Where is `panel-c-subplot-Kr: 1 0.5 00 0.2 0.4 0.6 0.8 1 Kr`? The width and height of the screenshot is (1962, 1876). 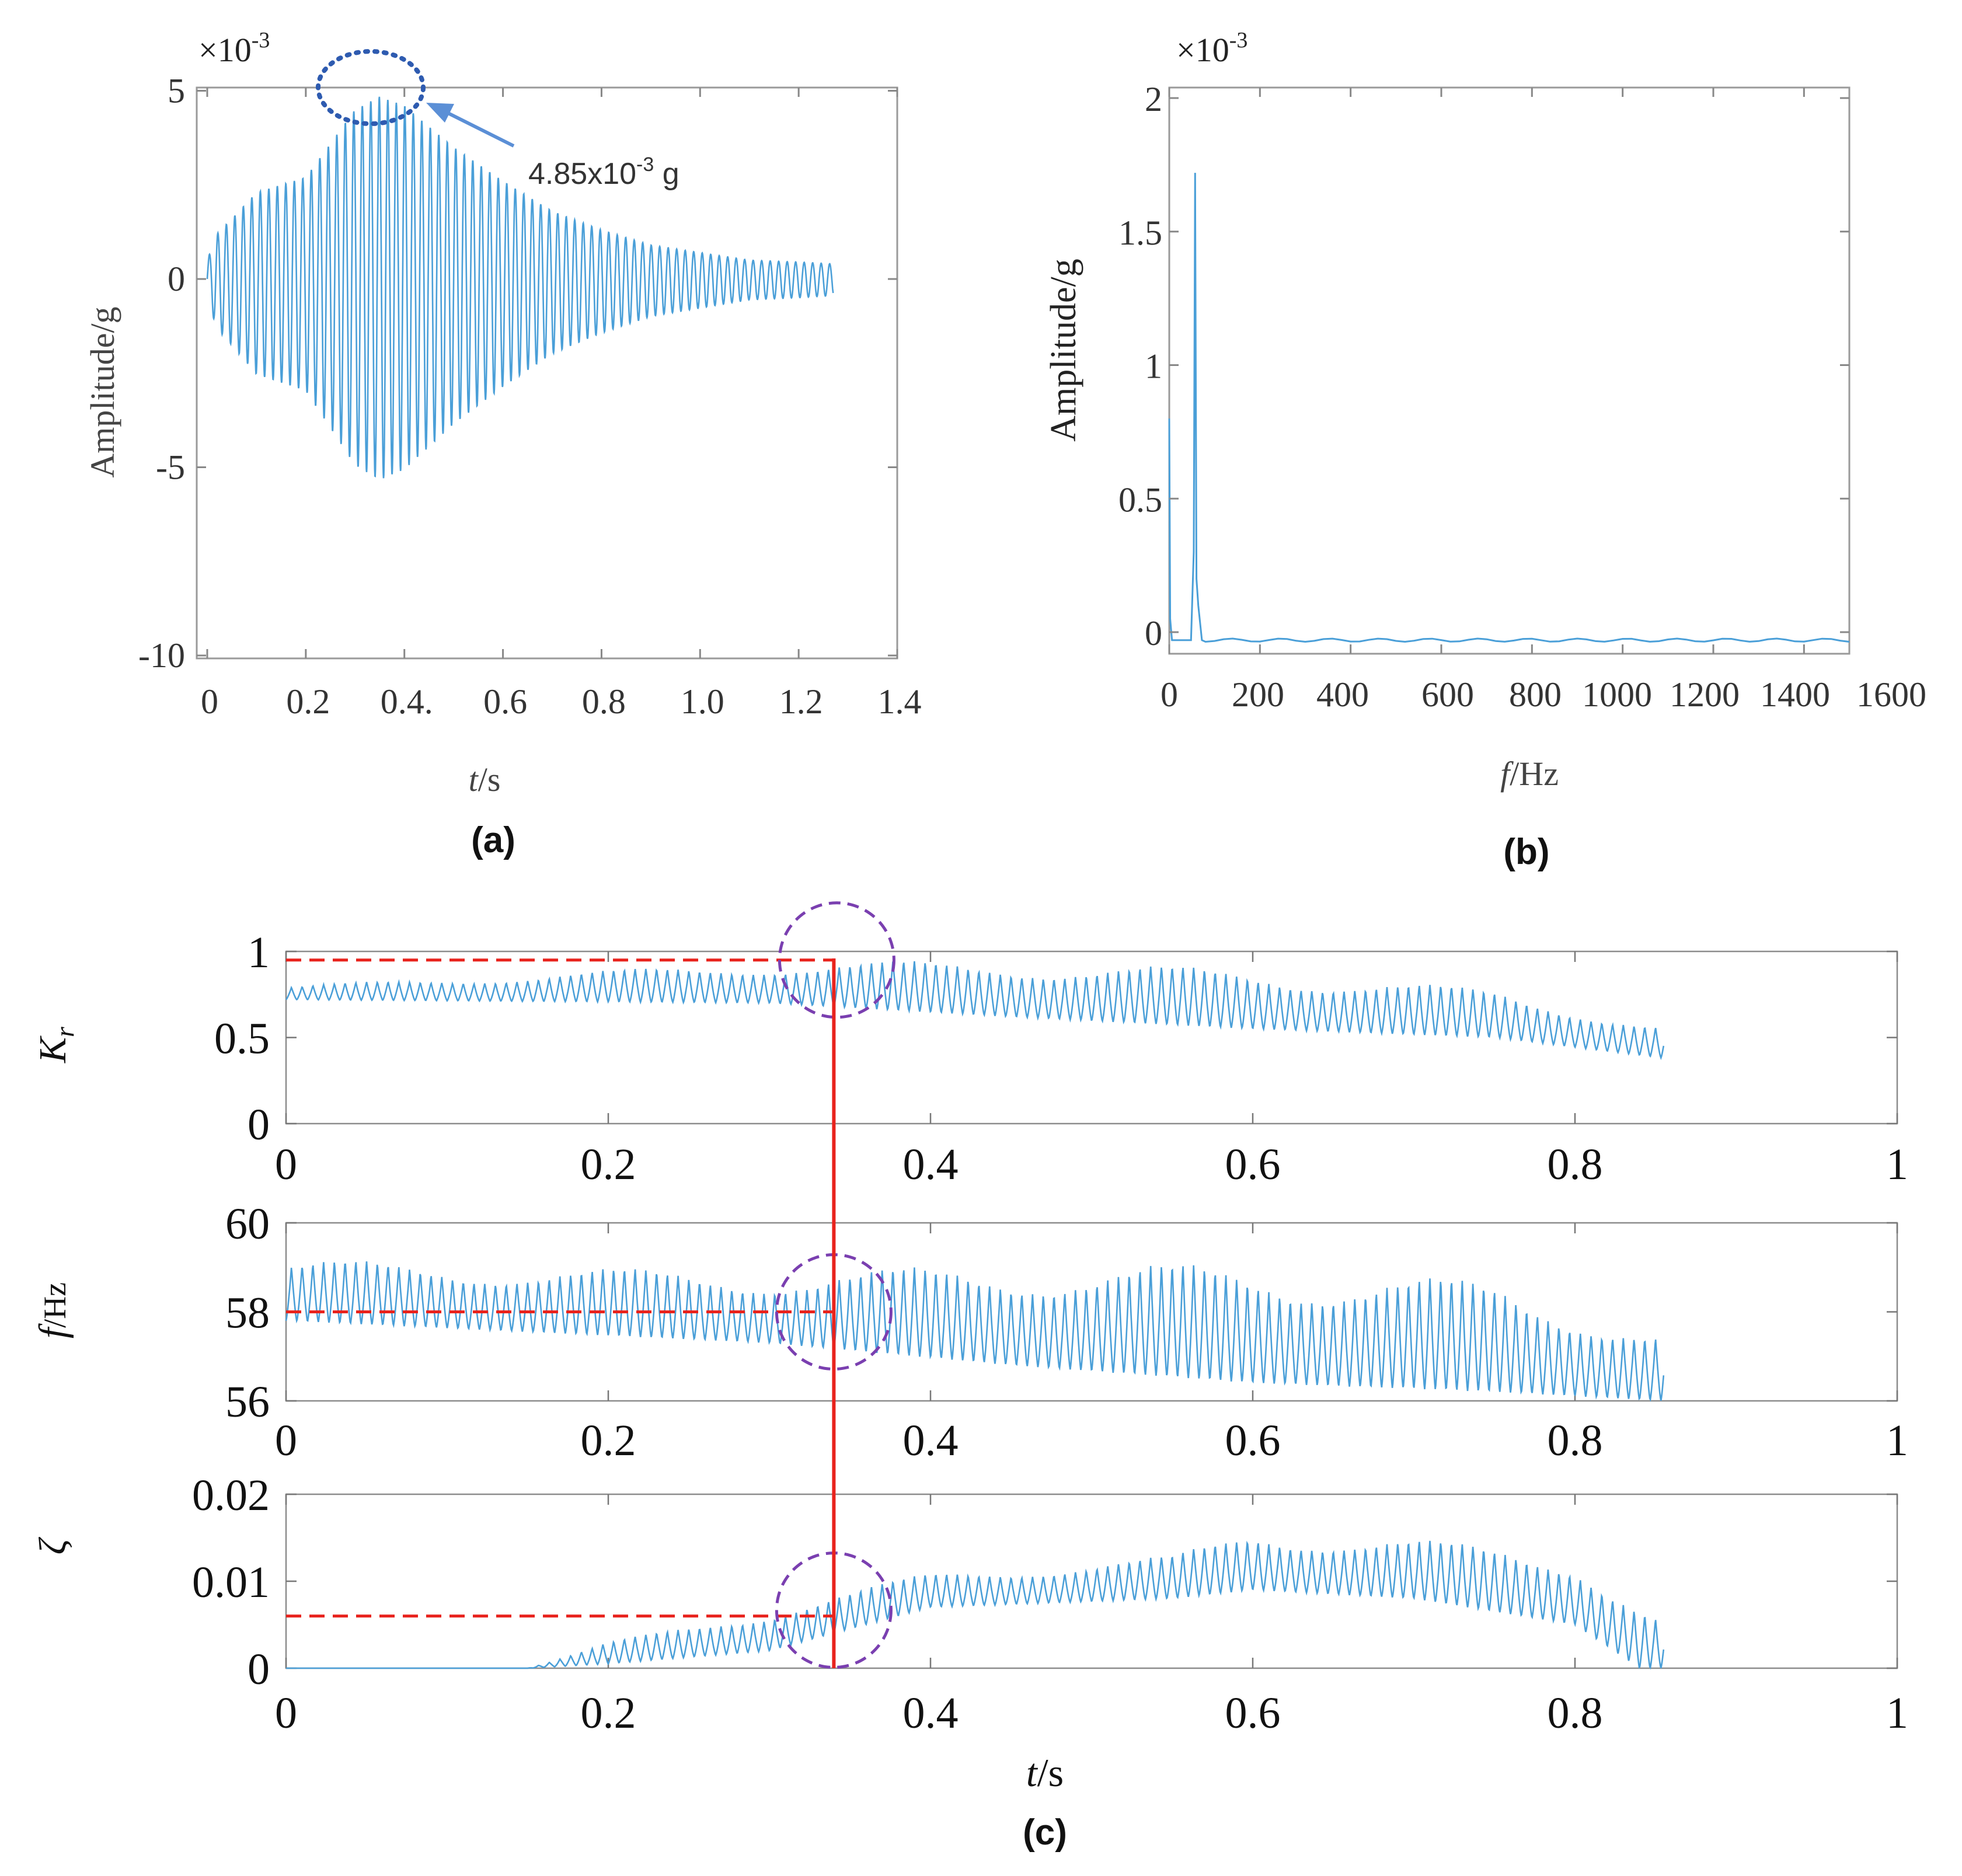
panel-c-subplot-Kr: 1 0.5 00 0.2 0.4 0.6 0.8 1 Kr is located at coordinates (970, 1045).